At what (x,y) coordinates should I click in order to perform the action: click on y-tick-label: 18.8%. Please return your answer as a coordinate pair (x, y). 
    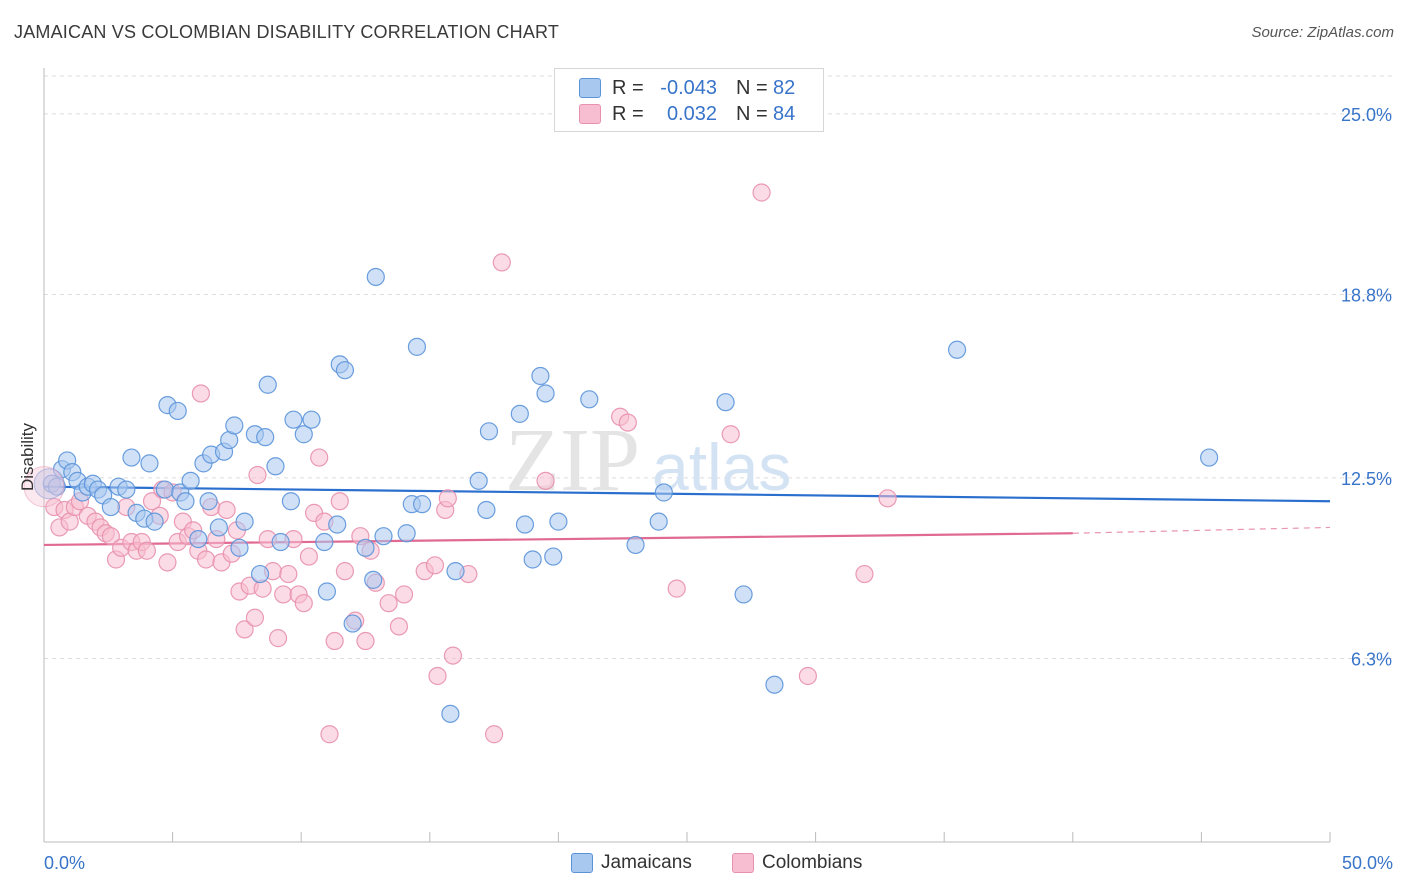
    Looking at the image, I should click on (1366, 295).